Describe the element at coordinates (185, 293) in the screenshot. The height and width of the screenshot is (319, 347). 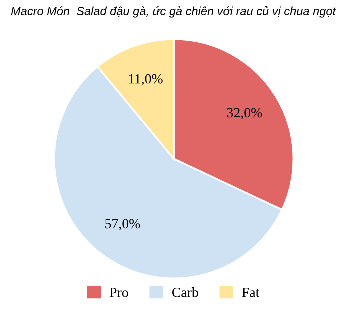
I see `legend-label: Carb` at that location.